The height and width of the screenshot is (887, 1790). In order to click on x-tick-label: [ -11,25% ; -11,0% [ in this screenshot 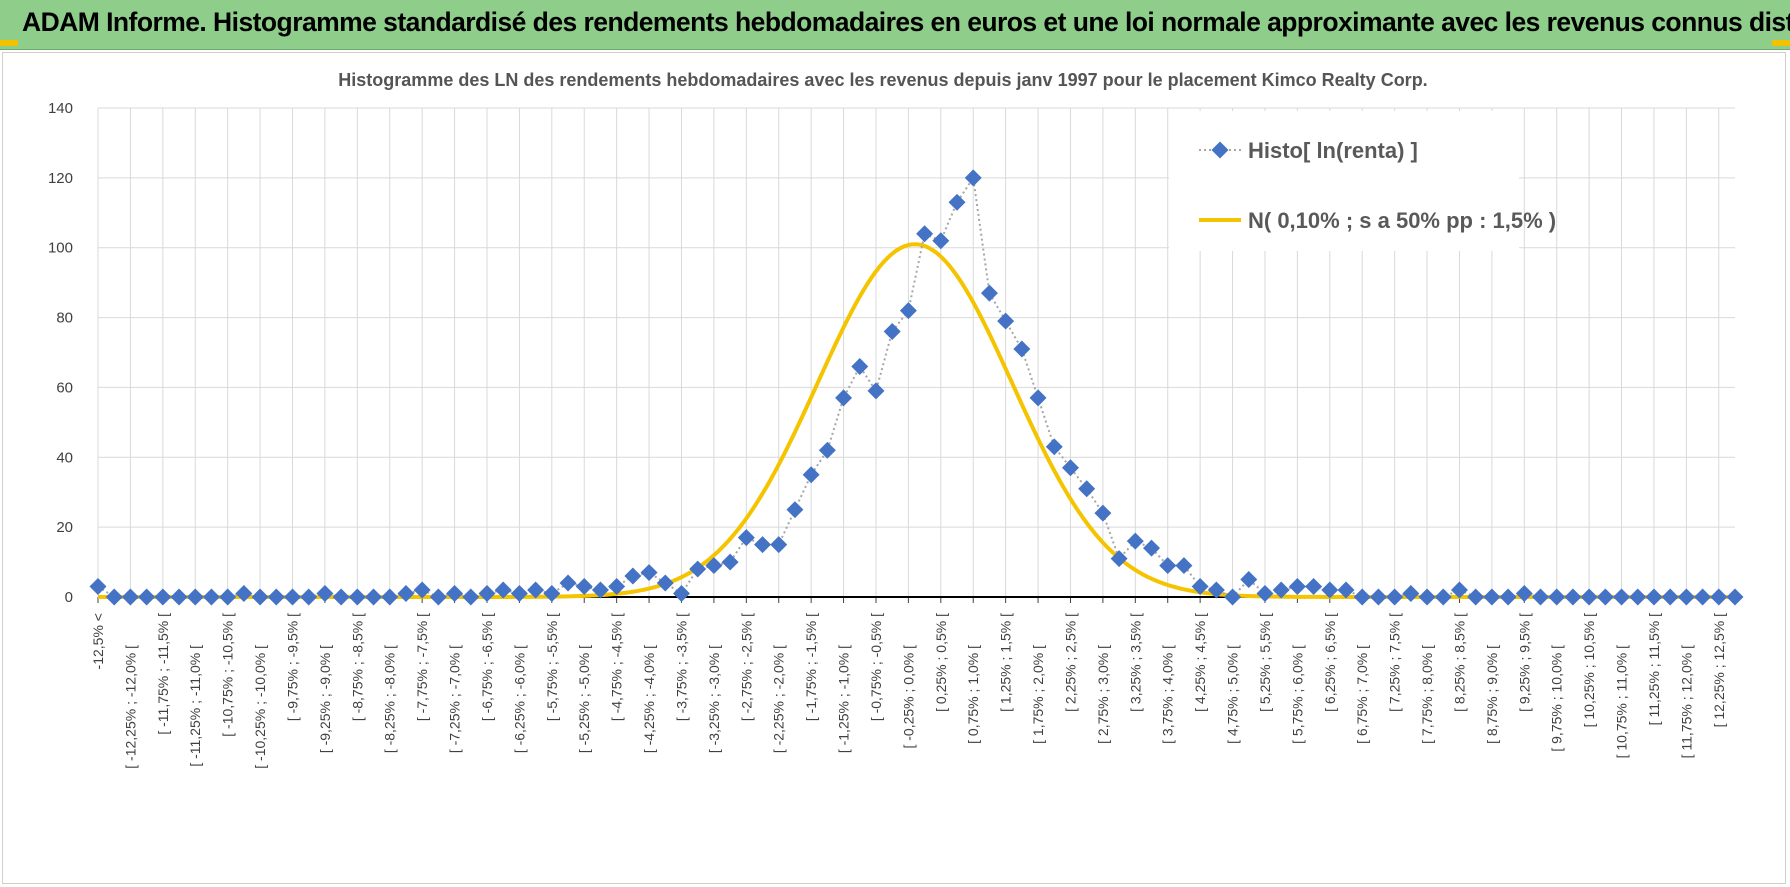, I will do `click(195, 706)`.